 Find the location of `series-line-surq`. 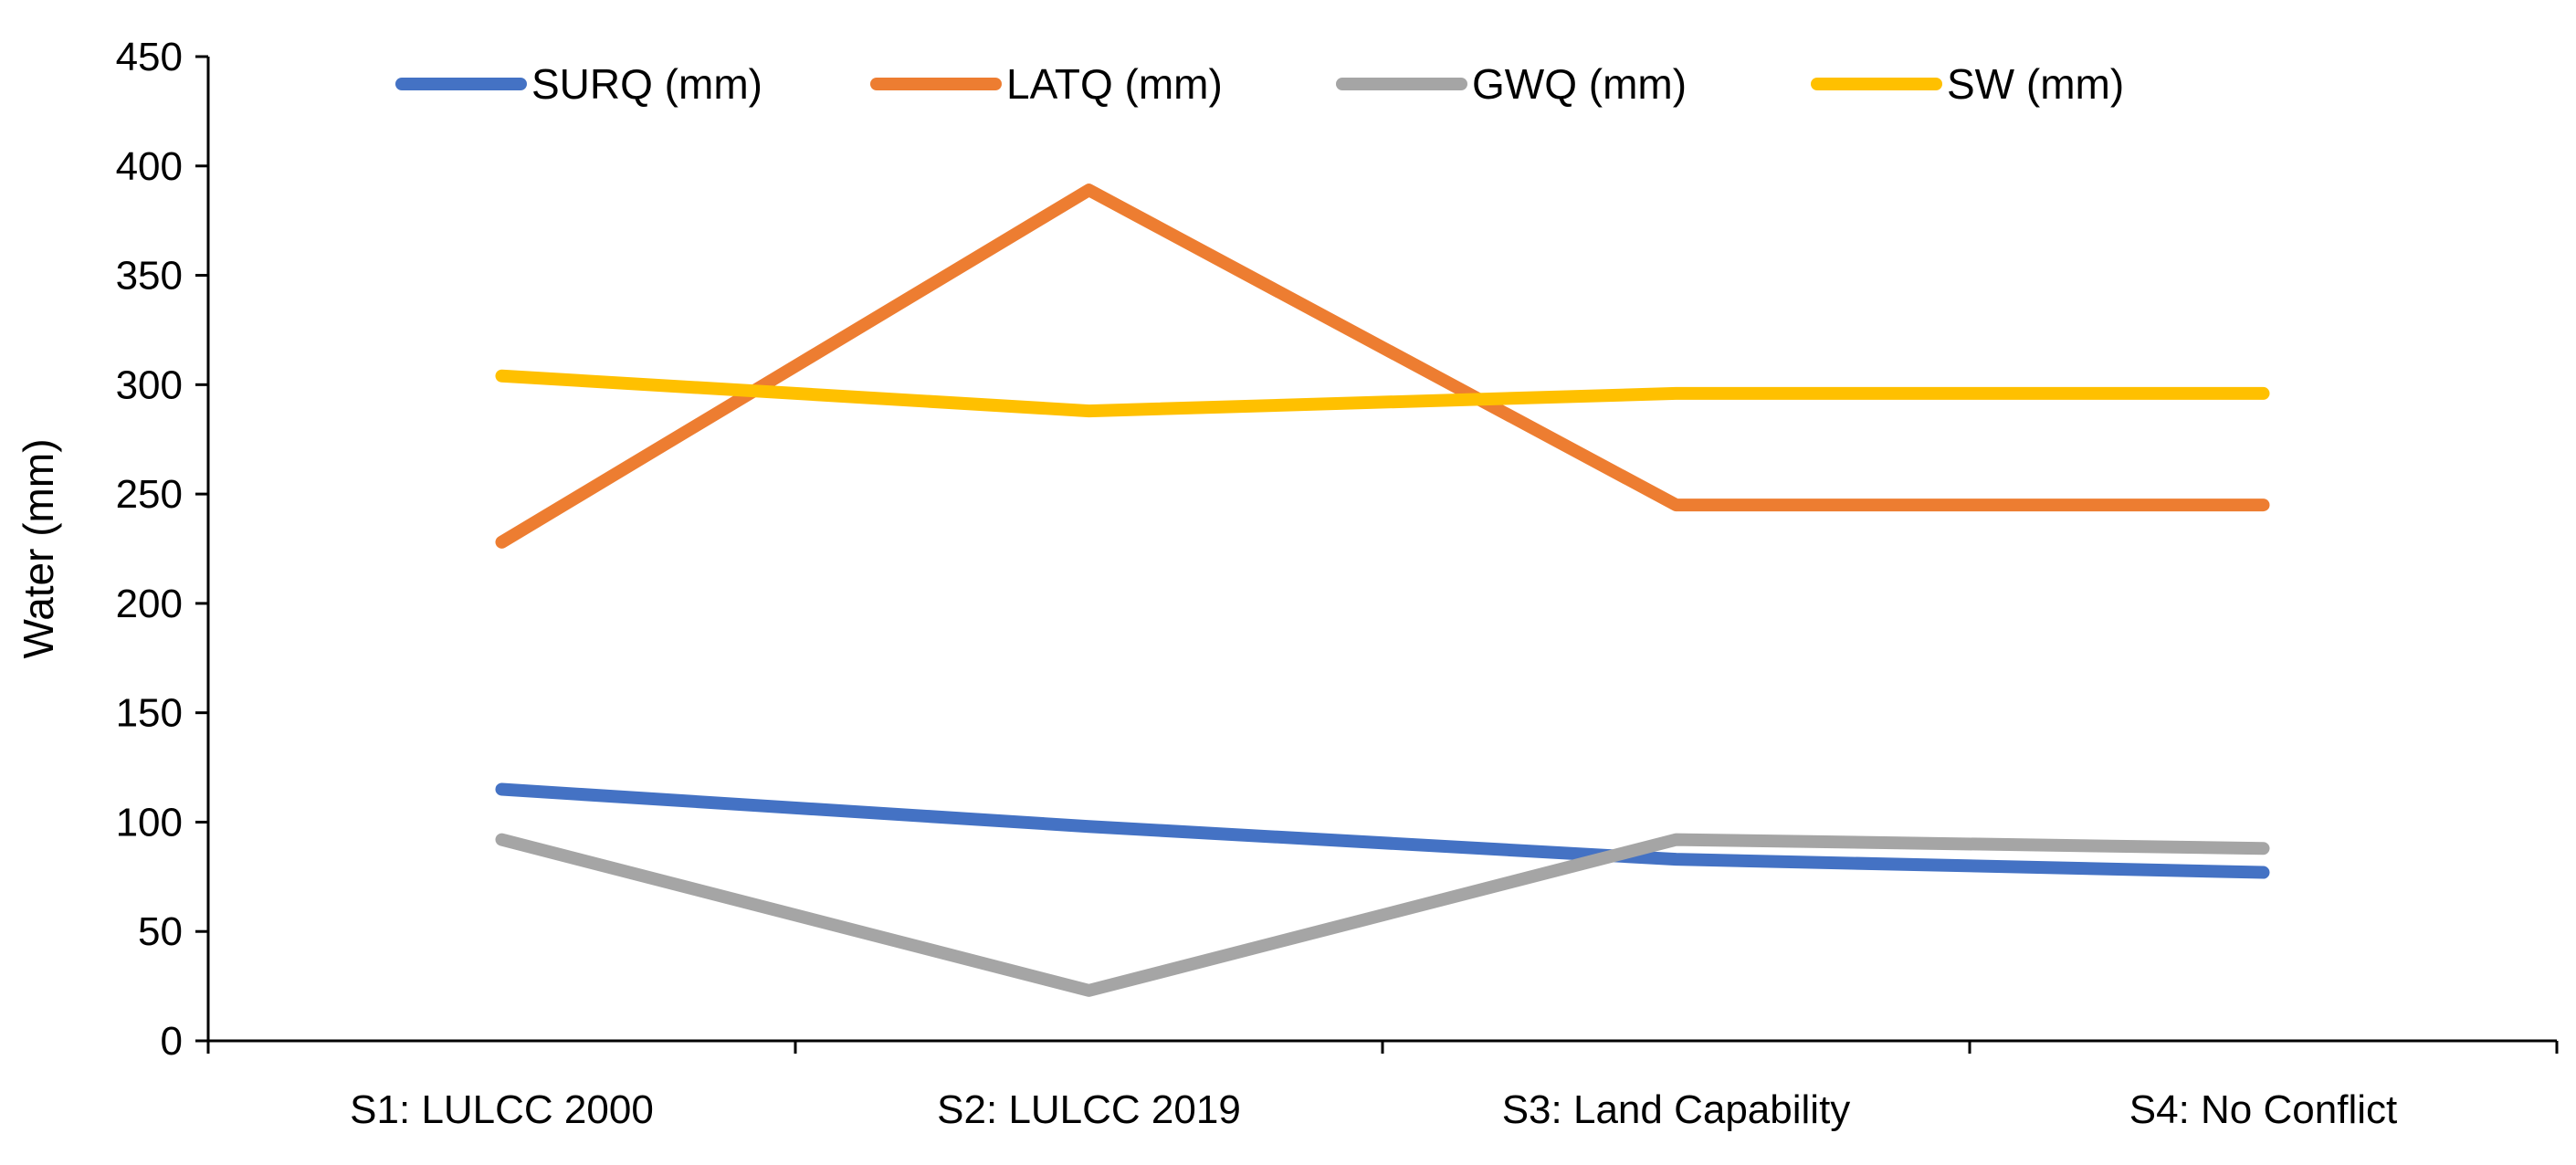

series-line-surq is located at coordinates (1382, 830).